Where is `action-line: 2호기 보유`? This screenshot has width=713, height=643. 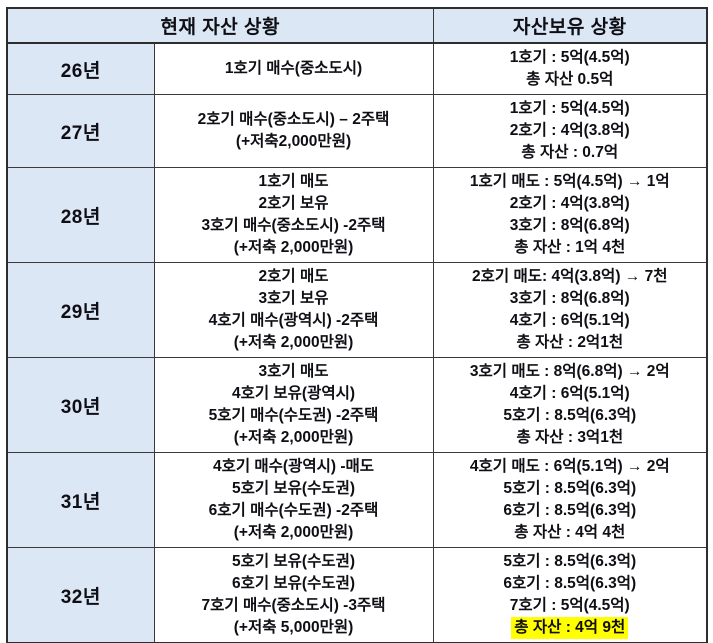 action-line: 2호기 보유 is located at coordinates (294, 204).